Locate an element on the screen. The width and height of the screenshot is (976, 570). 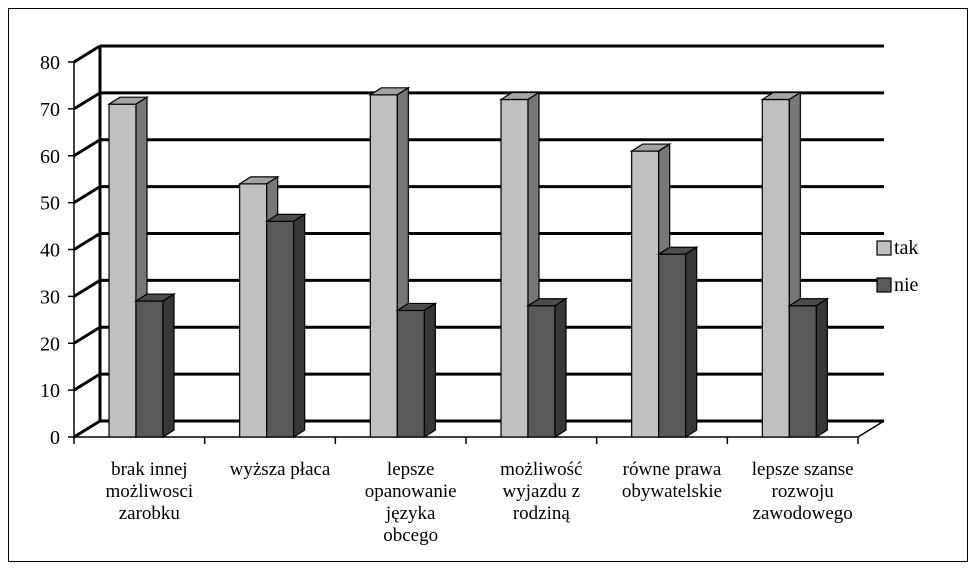
x-tick-label: lepsze is located at coordinates (410, 469).